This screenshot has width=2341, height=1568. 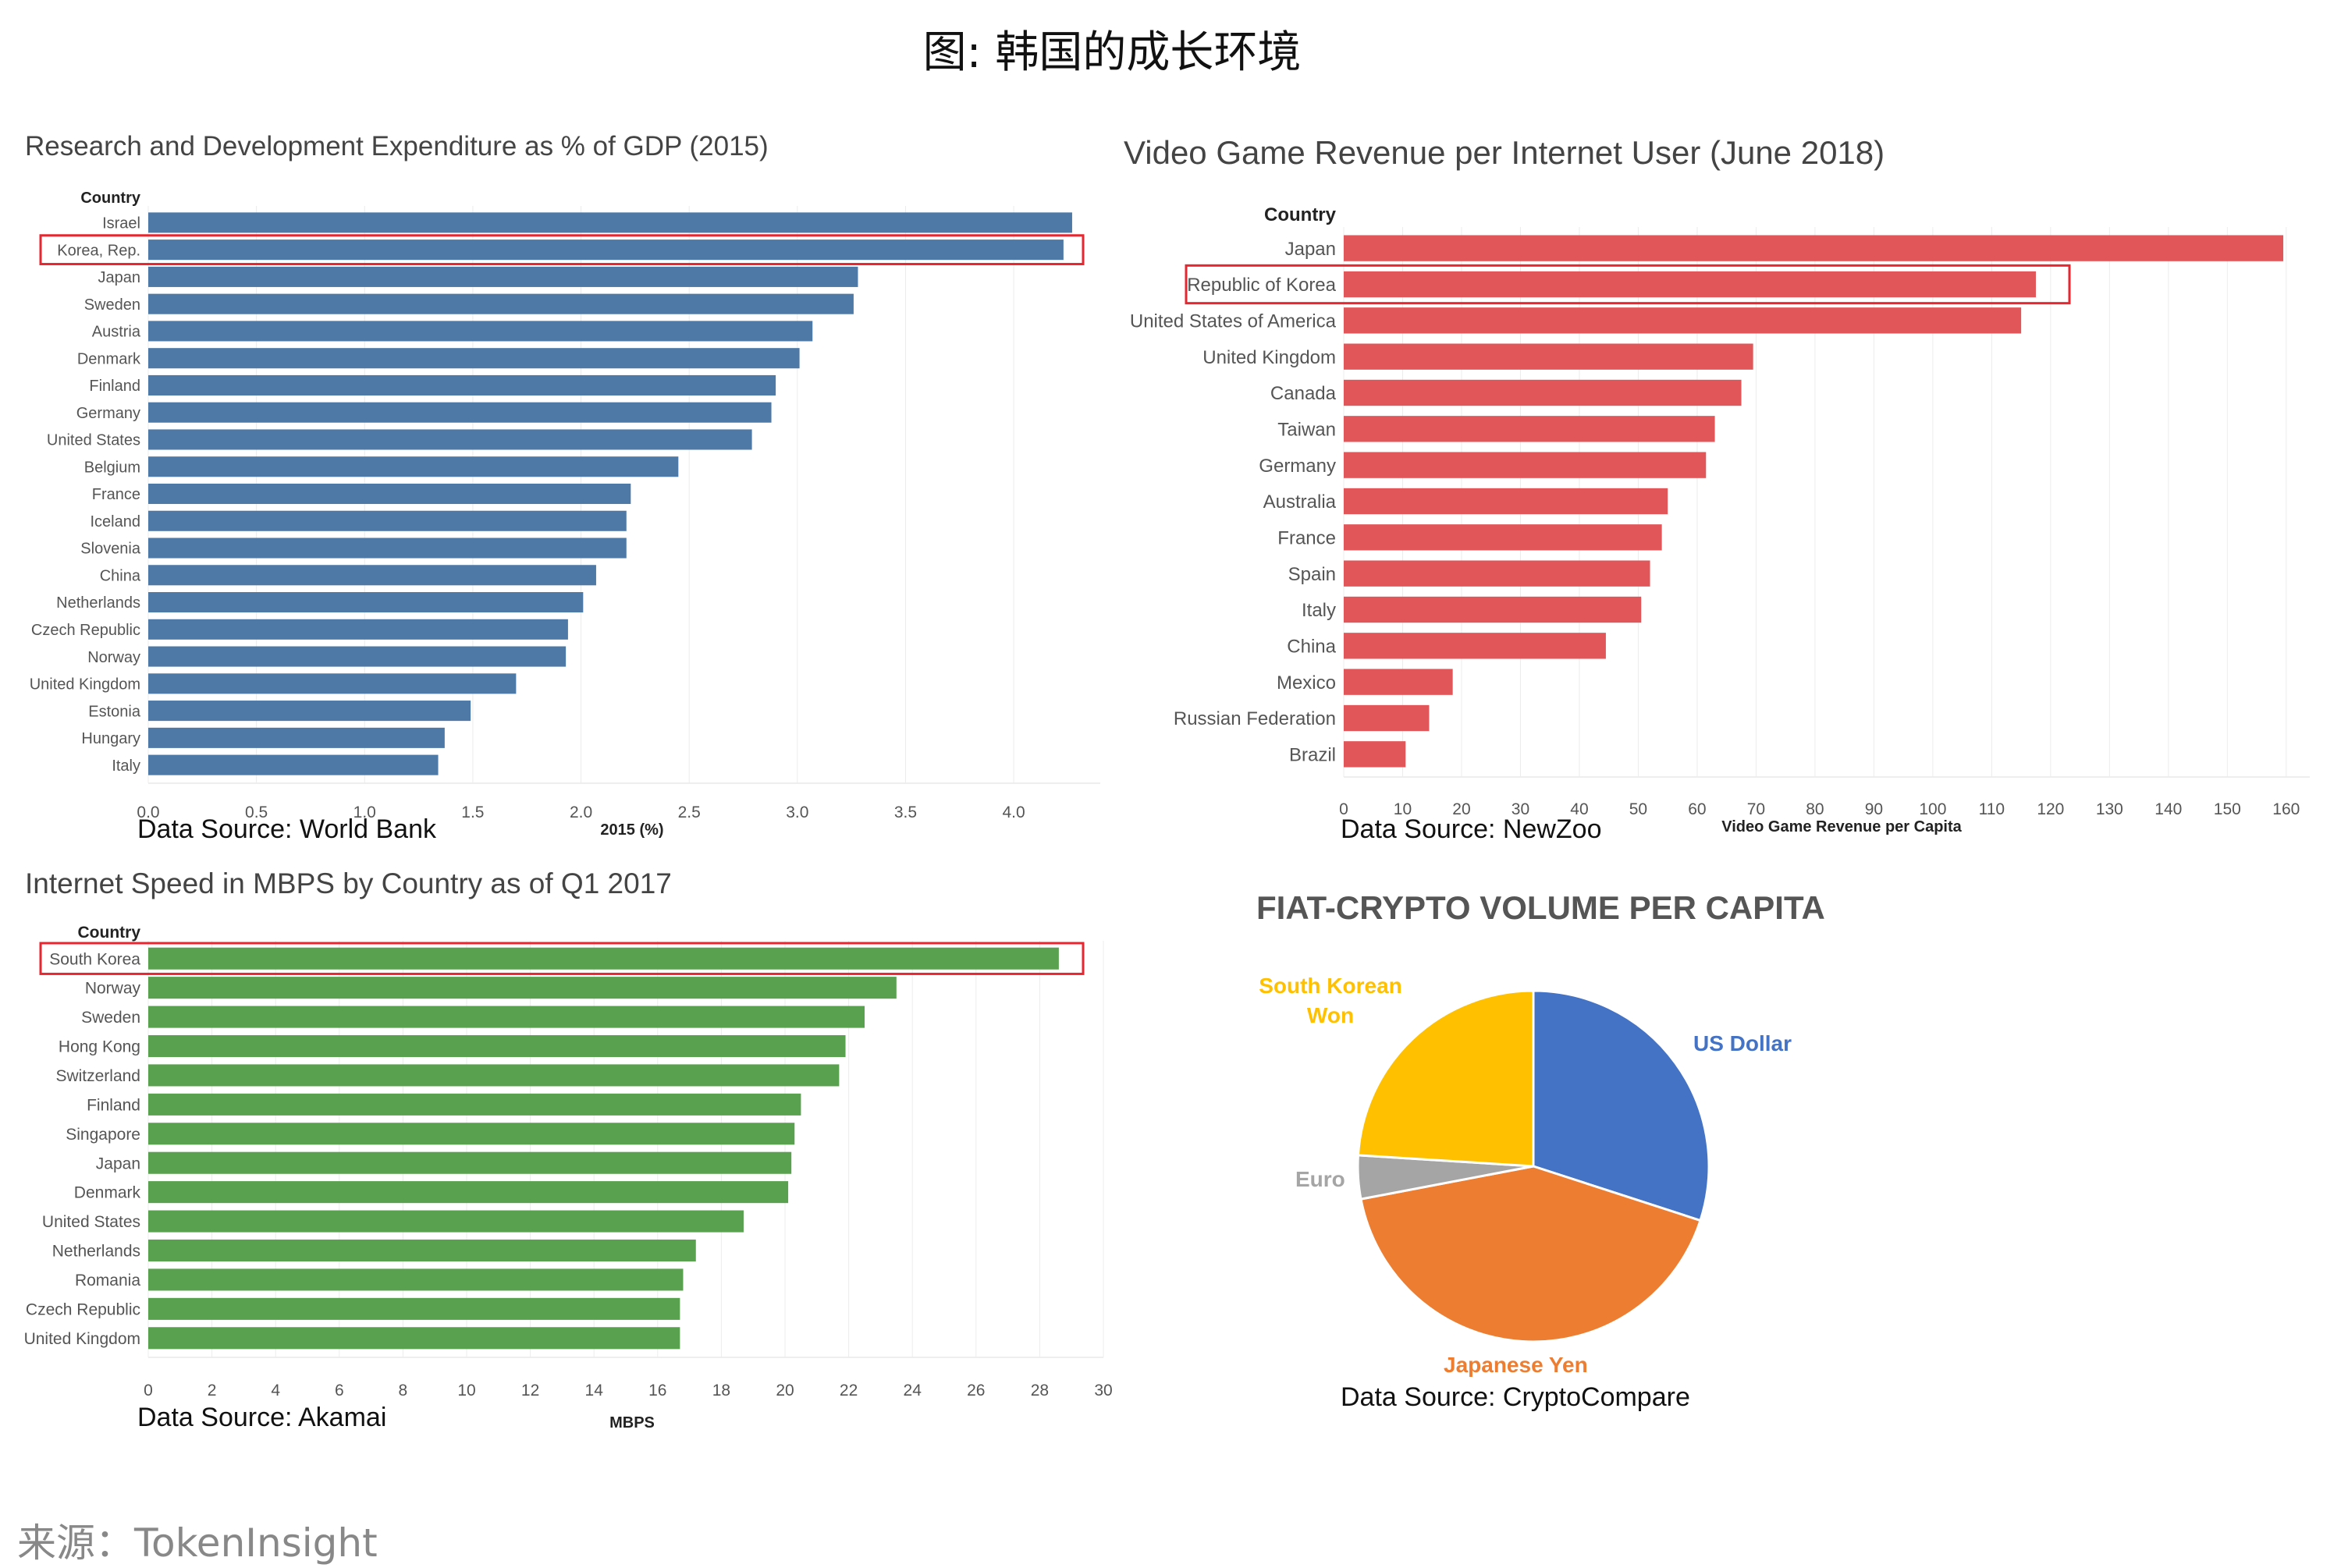 What do you see at coordinates (1520, 809) in the screenshot?
I see `game-tick-label: 30` at bounding box center [1520, 809].